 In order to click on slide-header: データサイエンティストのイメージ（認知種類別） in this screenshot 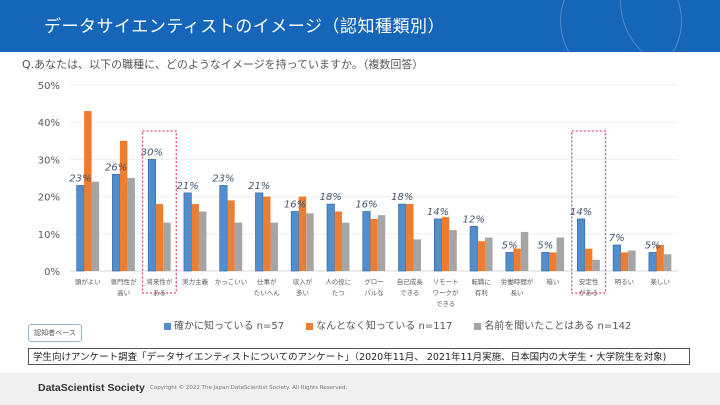, I will do `click(360, 26)`.